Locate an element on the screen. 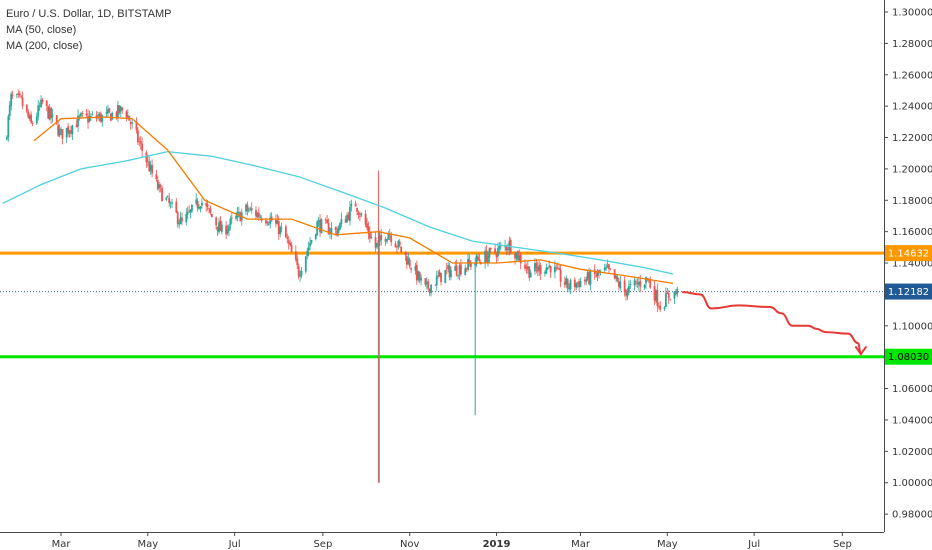  y-tick-label: 1.18000 is located at coordinates (912, 201).